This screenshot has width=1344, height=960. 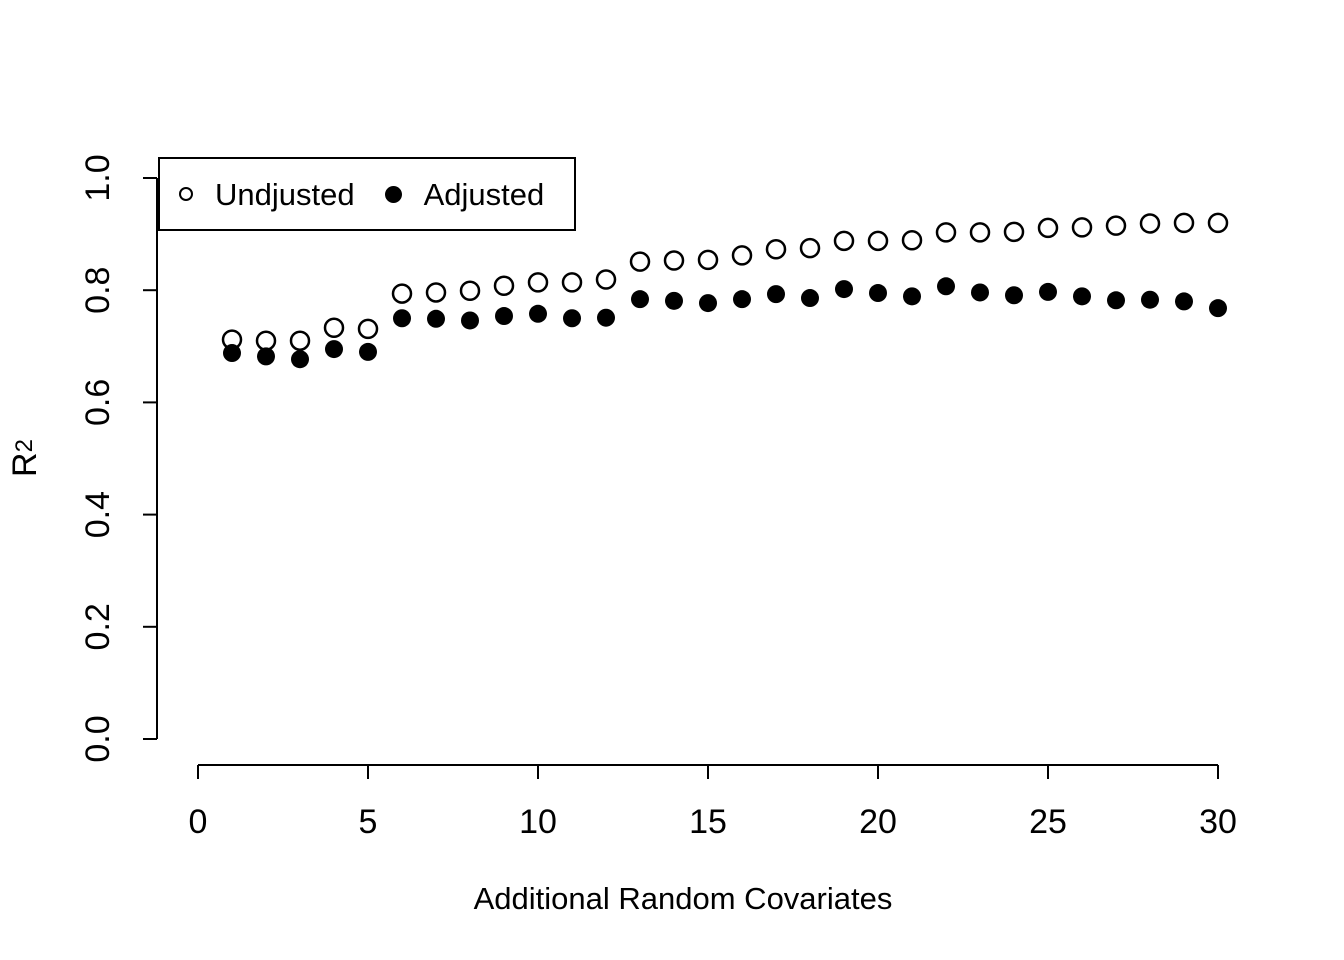 What do you see at coordinates (98, 177) in the screenshot?
I see `y-tick-label: 1.0` at bounding box center [98, 177].